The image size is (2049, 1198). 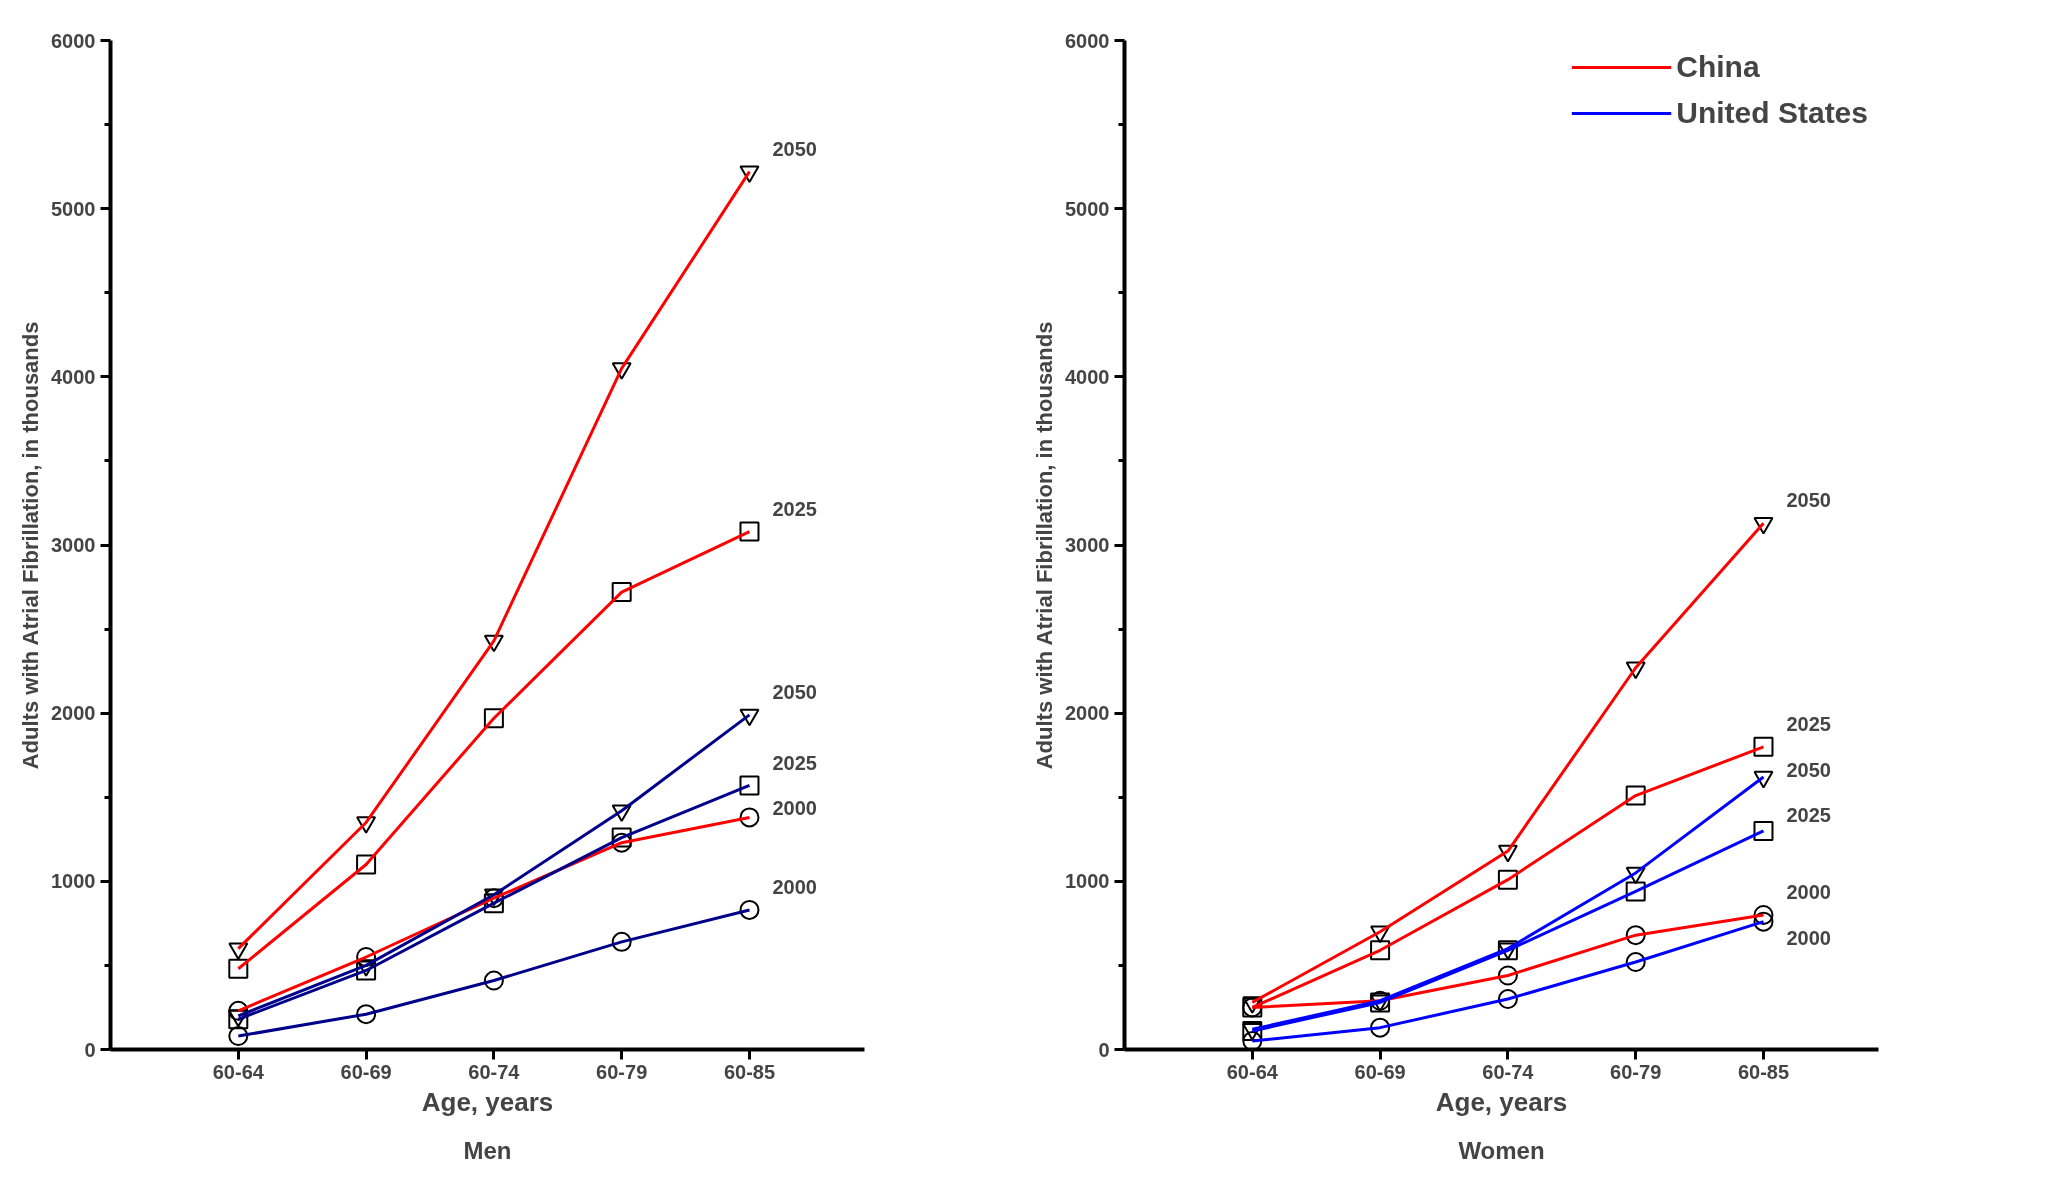 I want to click on legend-label: China, so click(x=1718, y=67).